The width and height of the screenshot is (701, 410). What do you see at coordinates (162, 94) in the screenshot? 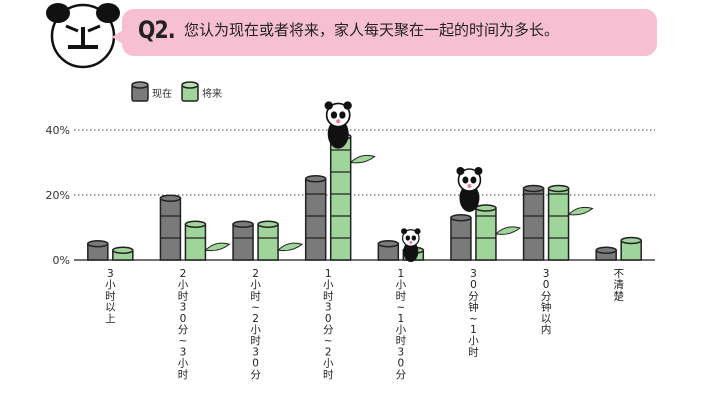
I see `legend-label-current: 现在` at bounding box center [162, 94].